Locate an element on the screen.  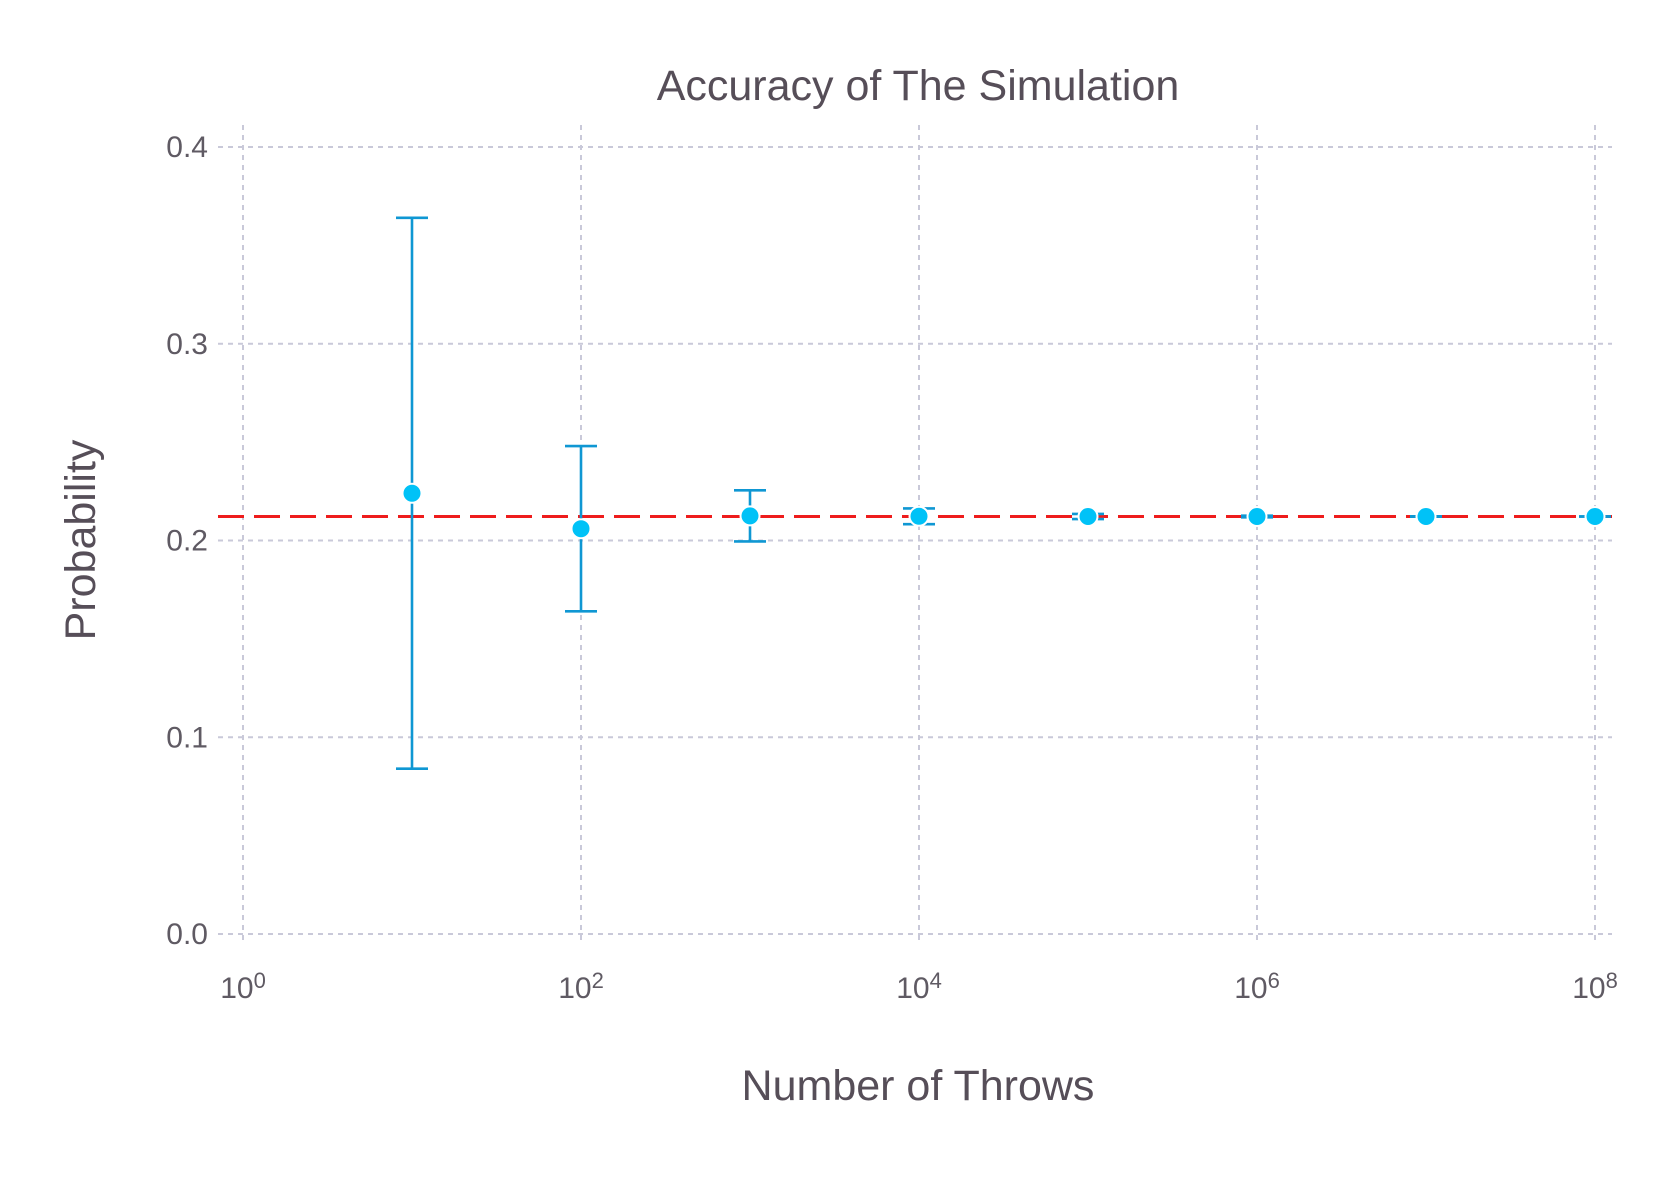
x-tick-label-2: 10⁴ is located at coordinates (919, 986).